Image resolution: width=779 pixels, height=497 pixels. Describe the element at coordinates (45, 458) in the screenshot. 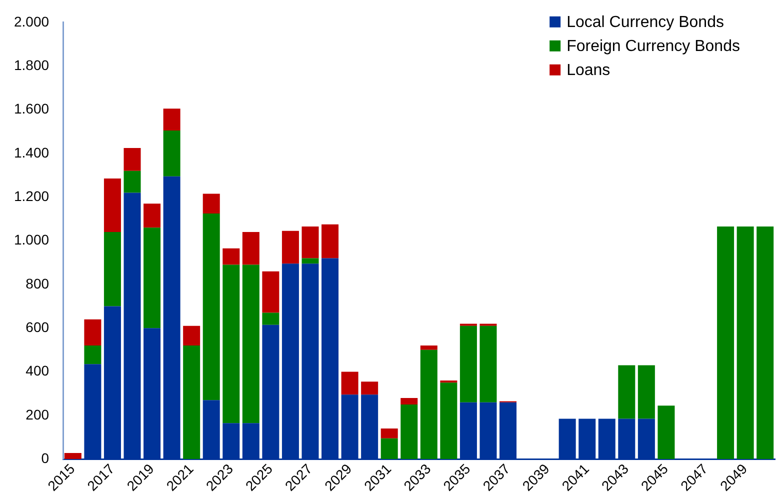

I see `y-tick-label: 0` at that location.